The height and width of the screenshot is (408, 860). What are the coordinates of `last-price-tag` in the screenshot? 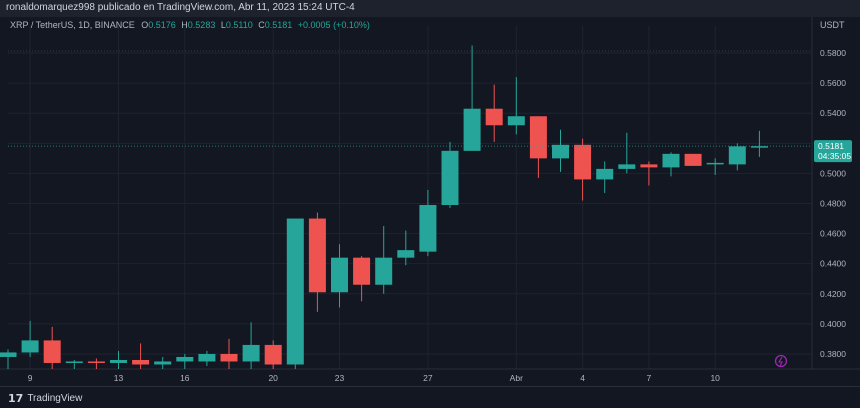 It's located at (833, 151).